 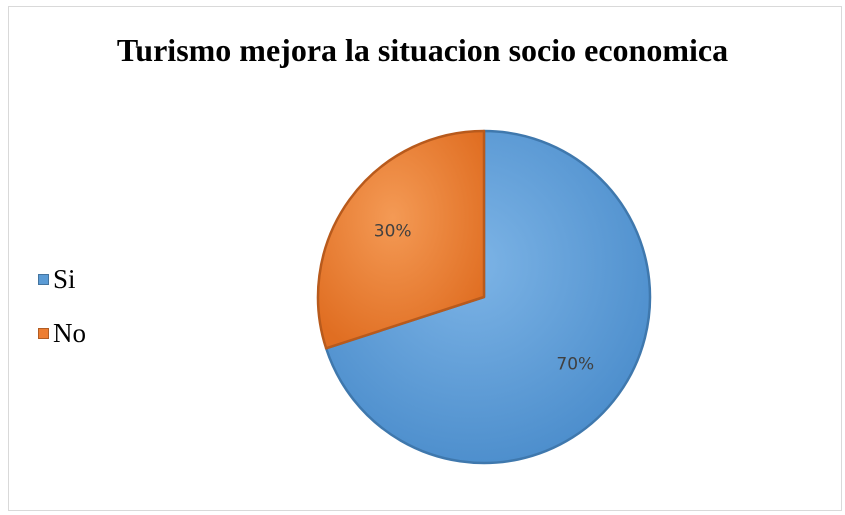 What do you see at coordinates (69, 332) in the screenshot?
I see `legend-label-no: No` at bounding box center [69, 332].